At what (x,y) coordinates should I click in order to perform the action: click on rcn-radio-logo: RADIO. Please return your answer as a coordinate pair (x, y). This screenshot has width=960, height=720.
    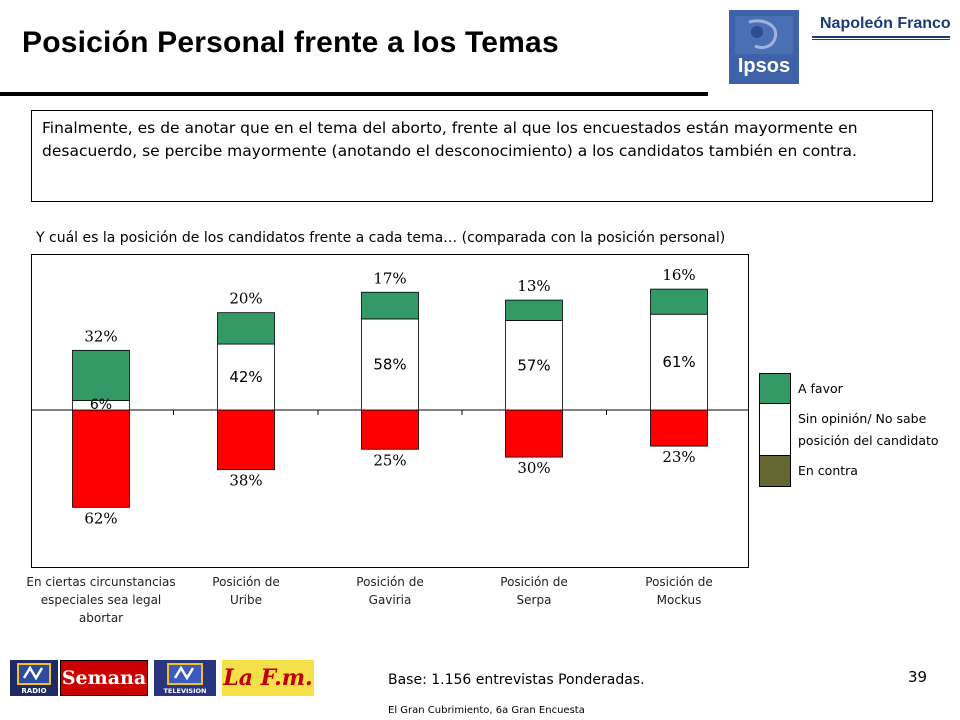
    Looking at the image, I should click on (34, 678).